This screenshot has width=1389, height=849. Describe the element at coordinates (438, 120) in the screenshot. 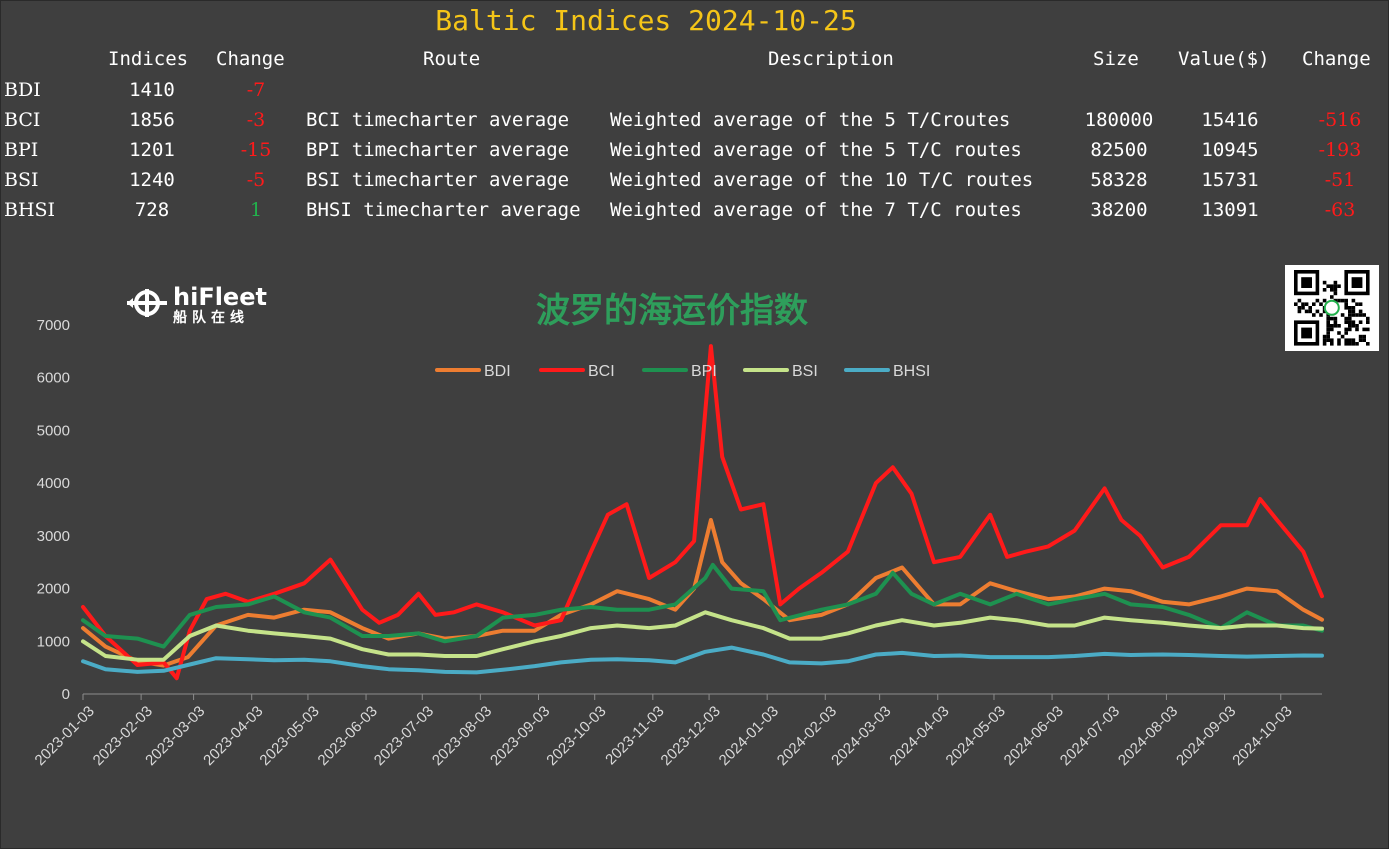

I see `cell-route: BCI timecharter average` at that location.